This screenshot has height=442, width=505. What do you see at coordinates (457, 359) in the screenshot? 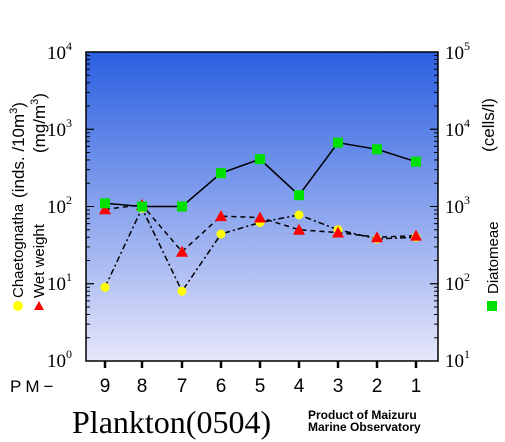
I see `right-tick-label-0: 10¹` at bounding box center [457, 359].